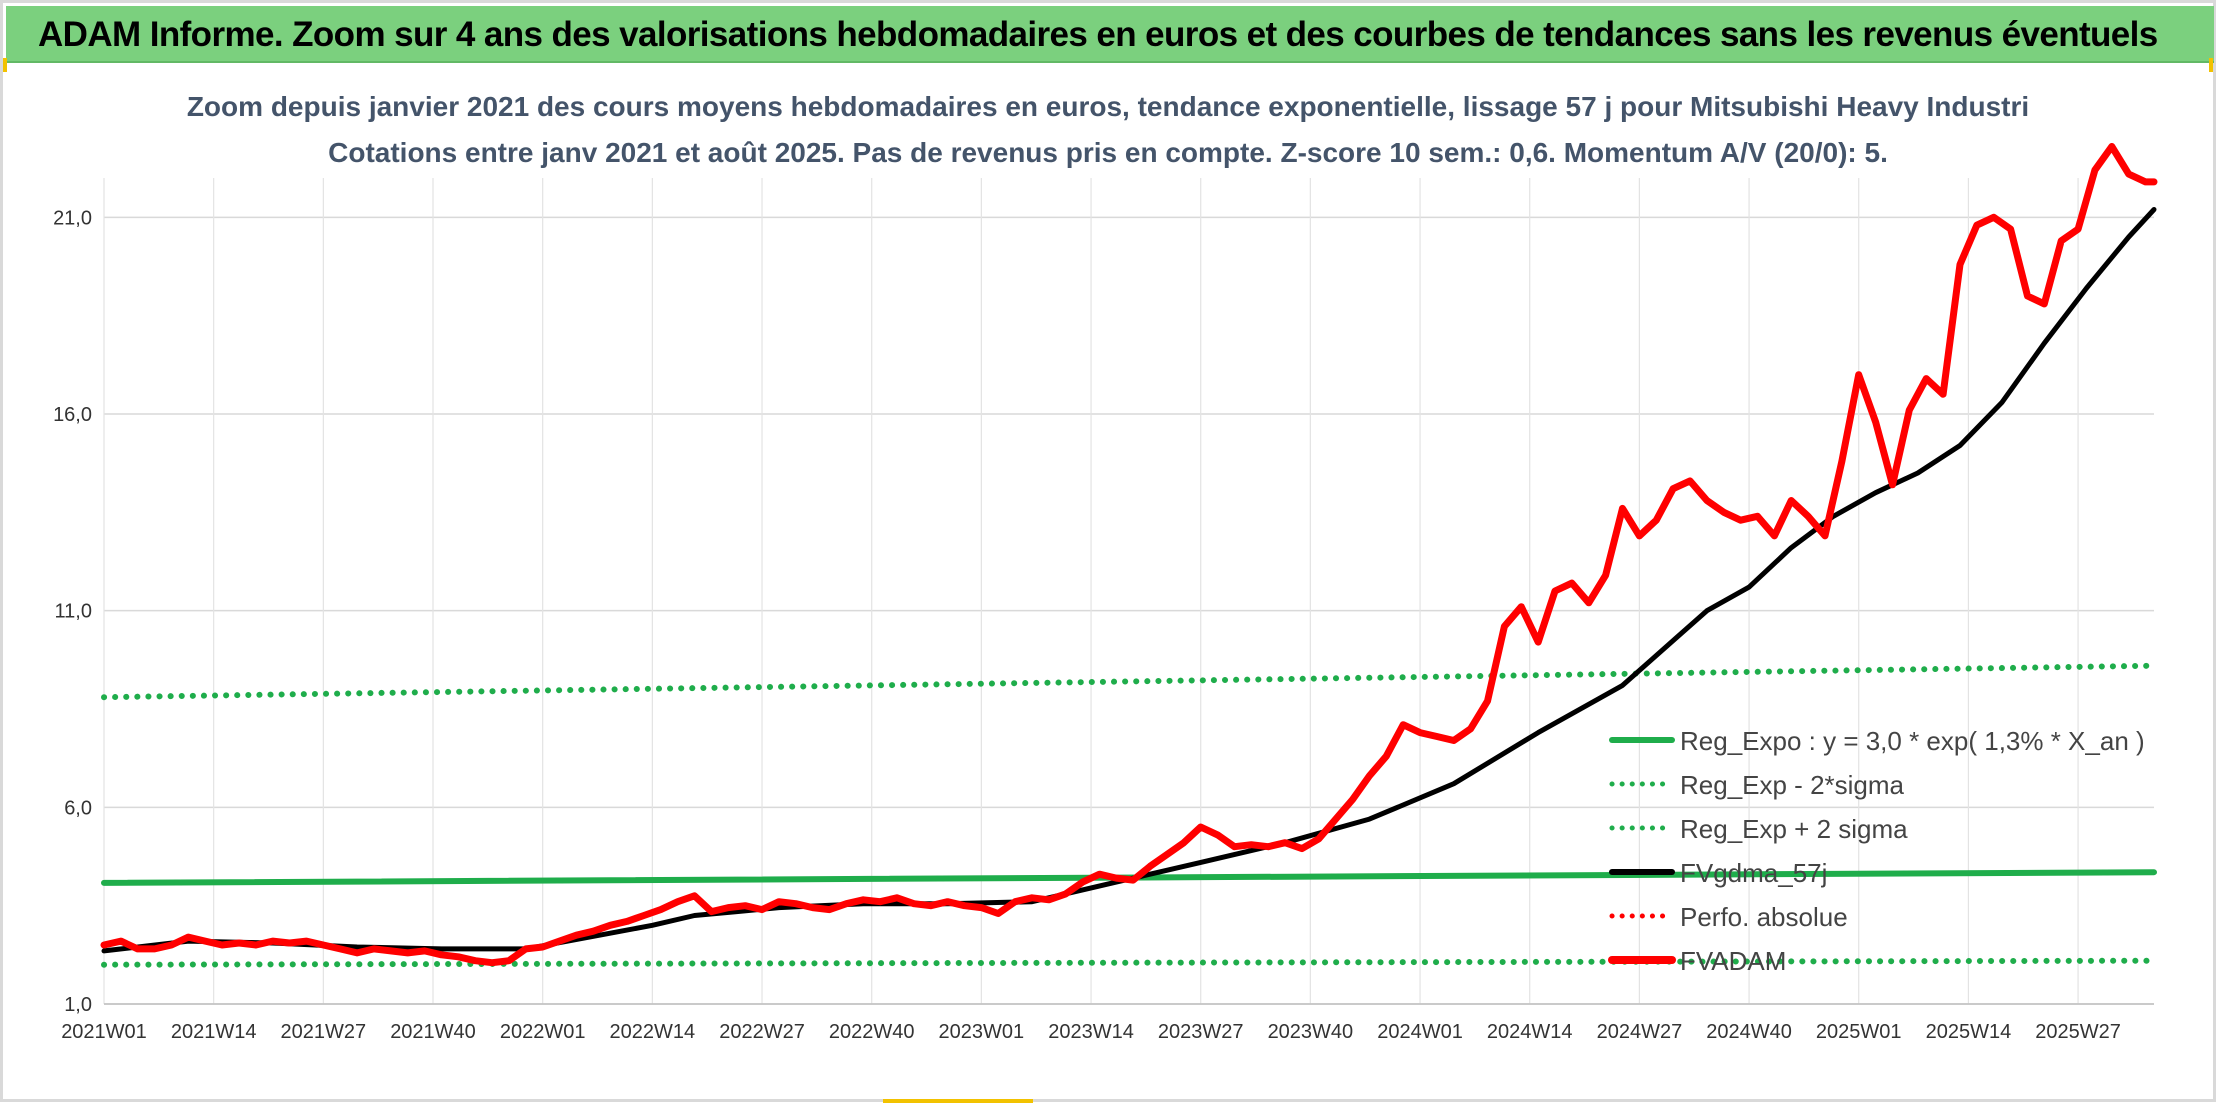 The height and width of the screenshot is (1103, 2216). Describe the element at coordinates (72, 218) in the screenshot. I see `y-tick-label: 21,0` at that location.